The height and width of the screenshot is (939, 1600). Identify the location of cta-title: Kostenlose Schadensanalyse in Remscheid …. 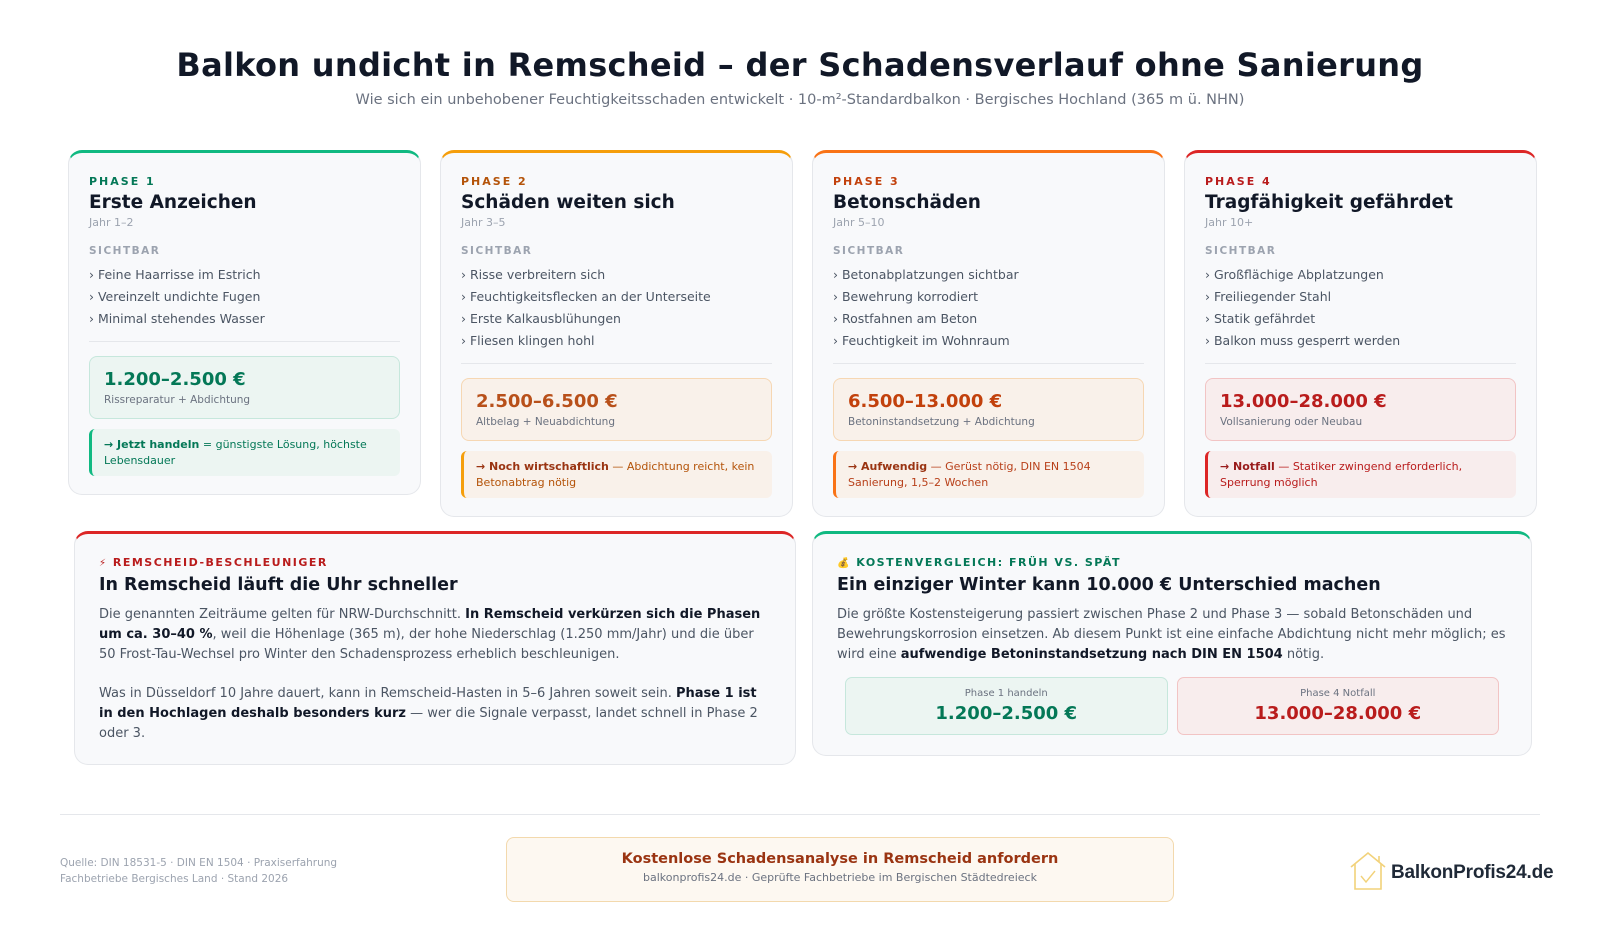
(840, 859).